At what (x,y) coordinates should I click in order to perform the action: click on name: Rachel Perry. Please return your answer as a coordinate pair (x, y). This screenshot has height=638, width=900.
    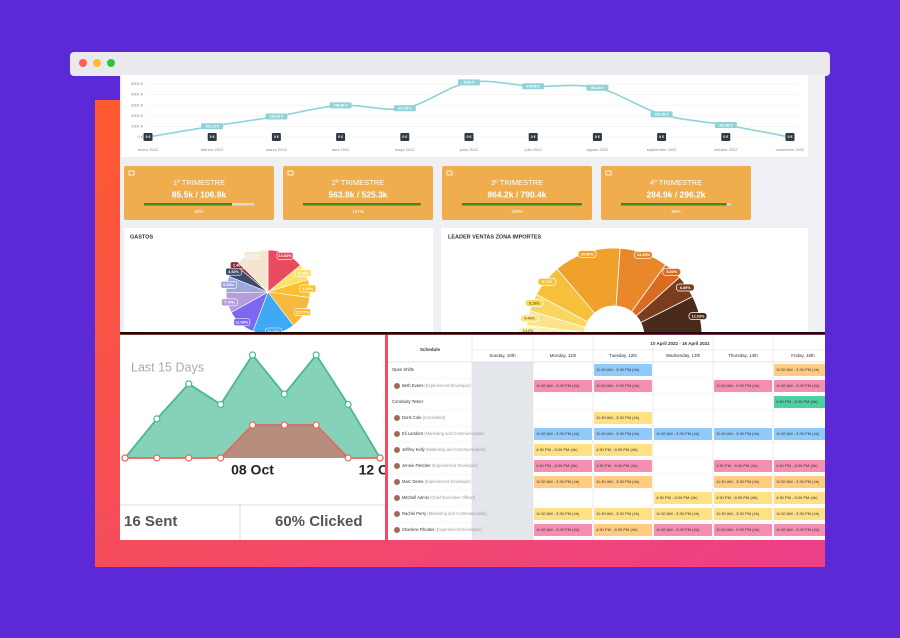
    Looking at the image, I should click on (414, 513).